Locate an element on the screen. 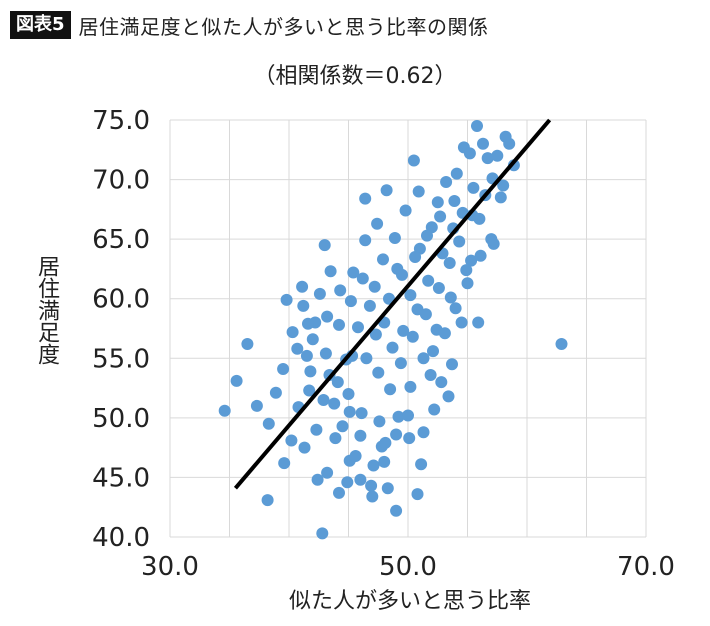  chart-header: 図表5 居住満足度と似た人が多いと思う比率の関係 is located at coordinates (249, 25).